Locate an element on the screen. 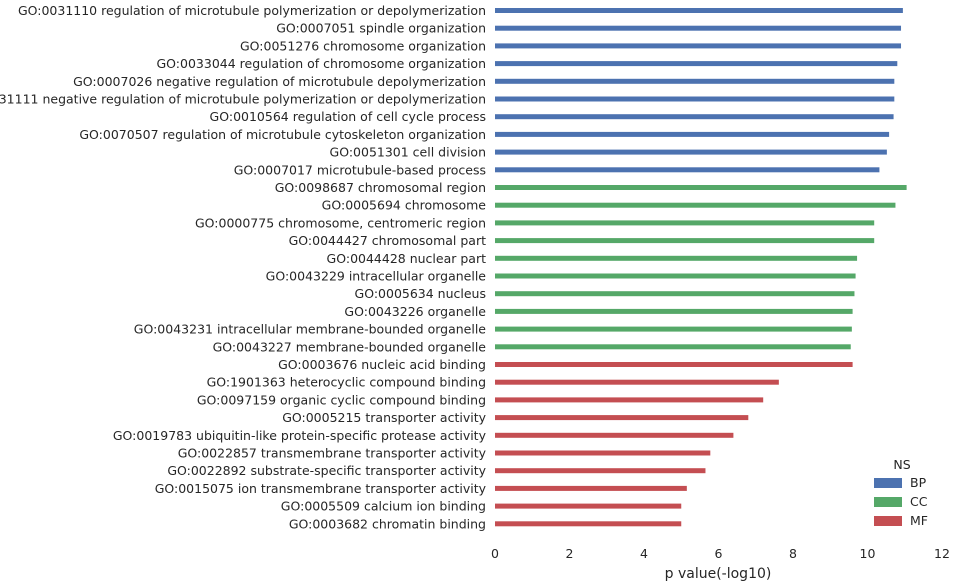 The image size is (956, 587). category-label: GO:0005634 nucleus is located at coordinates (420, 293).